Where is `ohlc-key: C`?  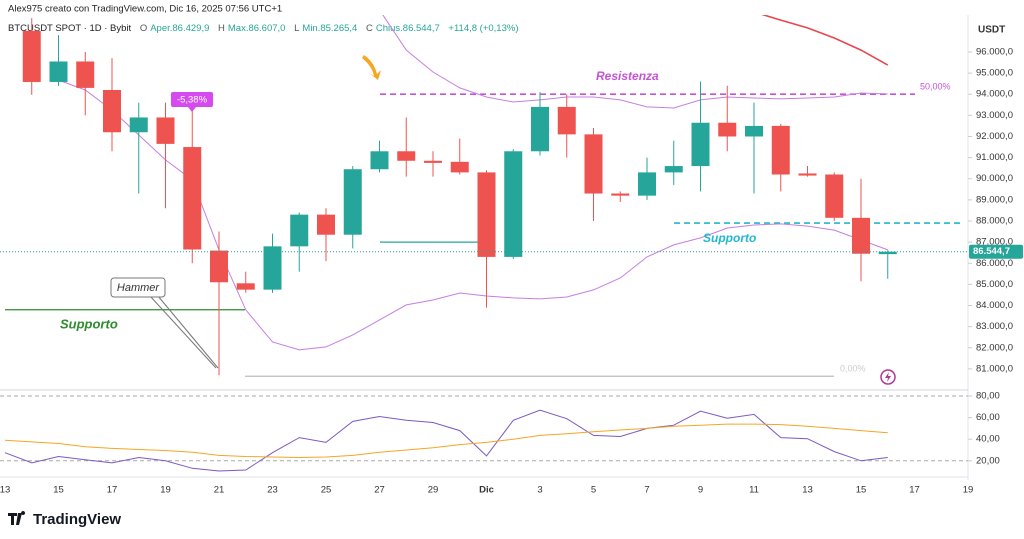
ohlc-key: C is located at coordinates (369, 28).